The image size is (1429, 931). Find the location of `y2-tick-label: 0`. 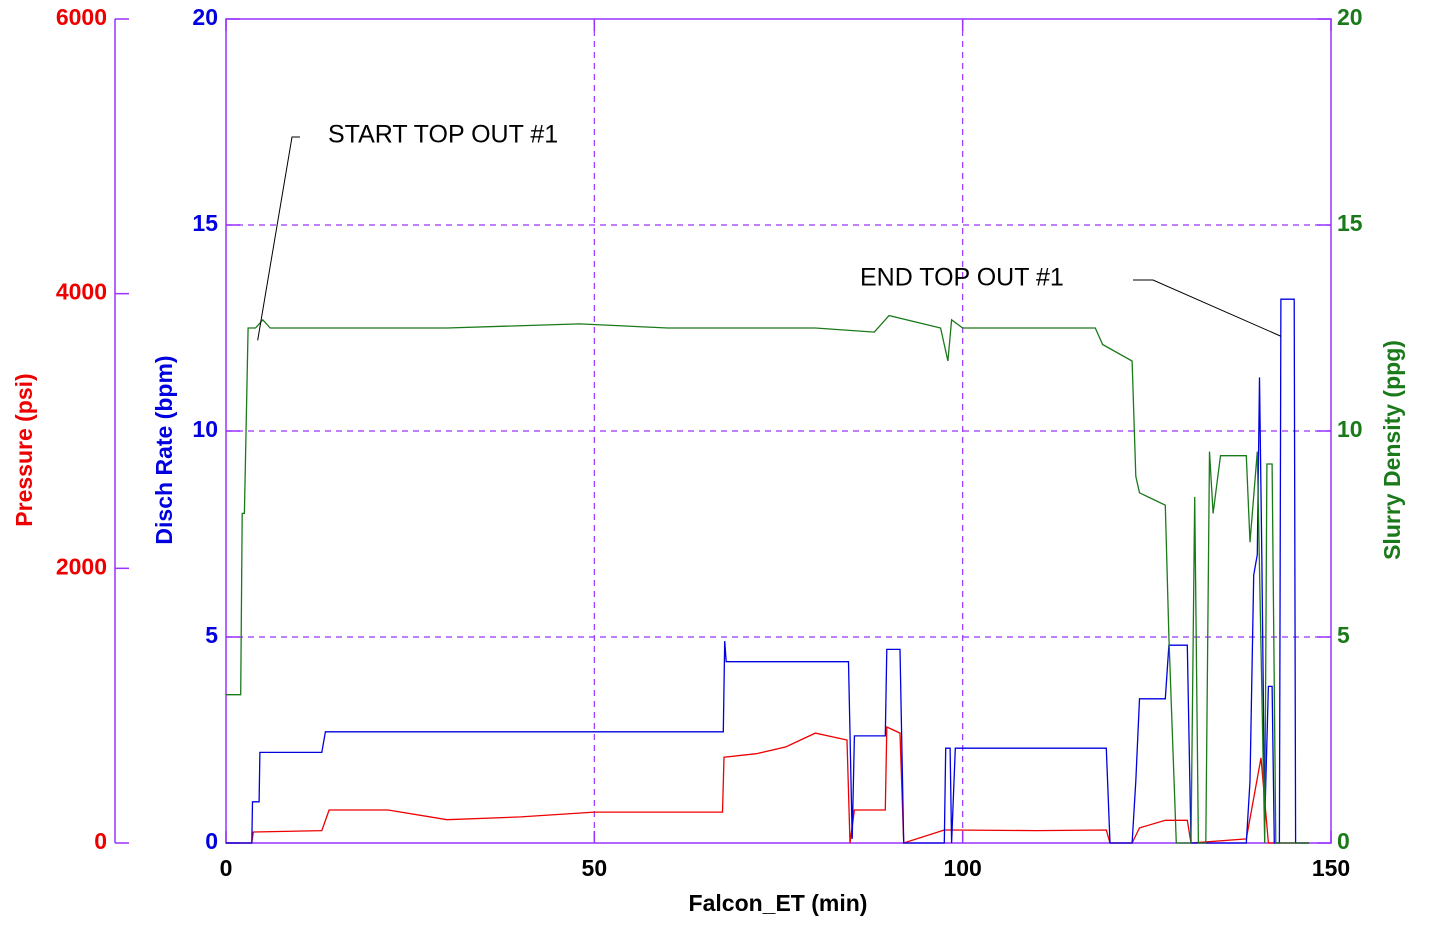

y2-tick-label: 0 is located at coordinates (1343, 841).